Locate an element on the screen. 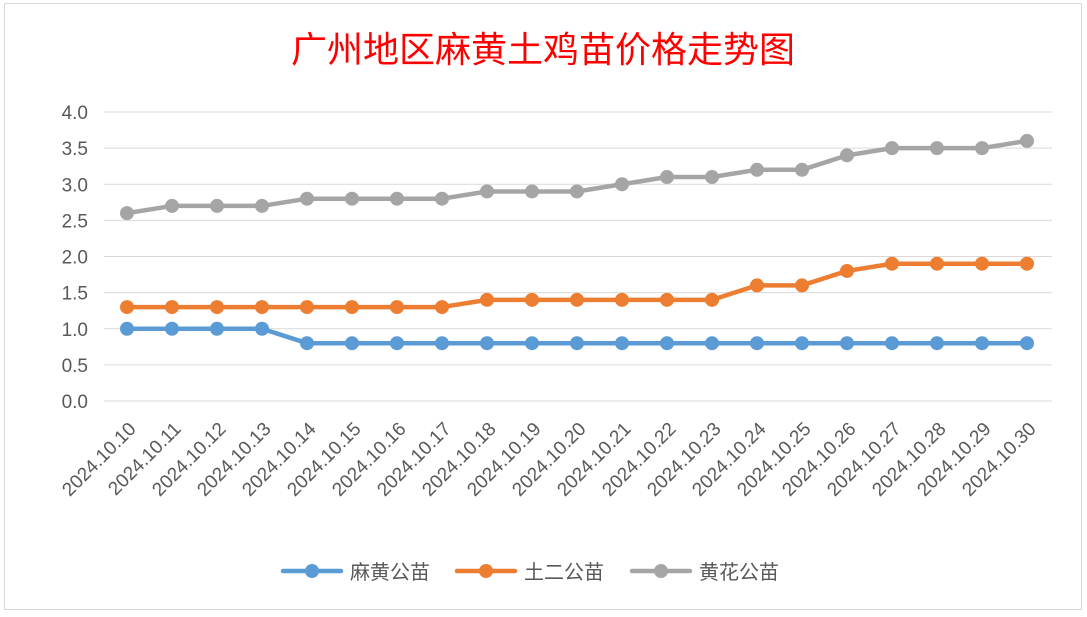  legend: 麻黄公苗 土二公苗 黄花公苗 is located at coordinates (529, 572).